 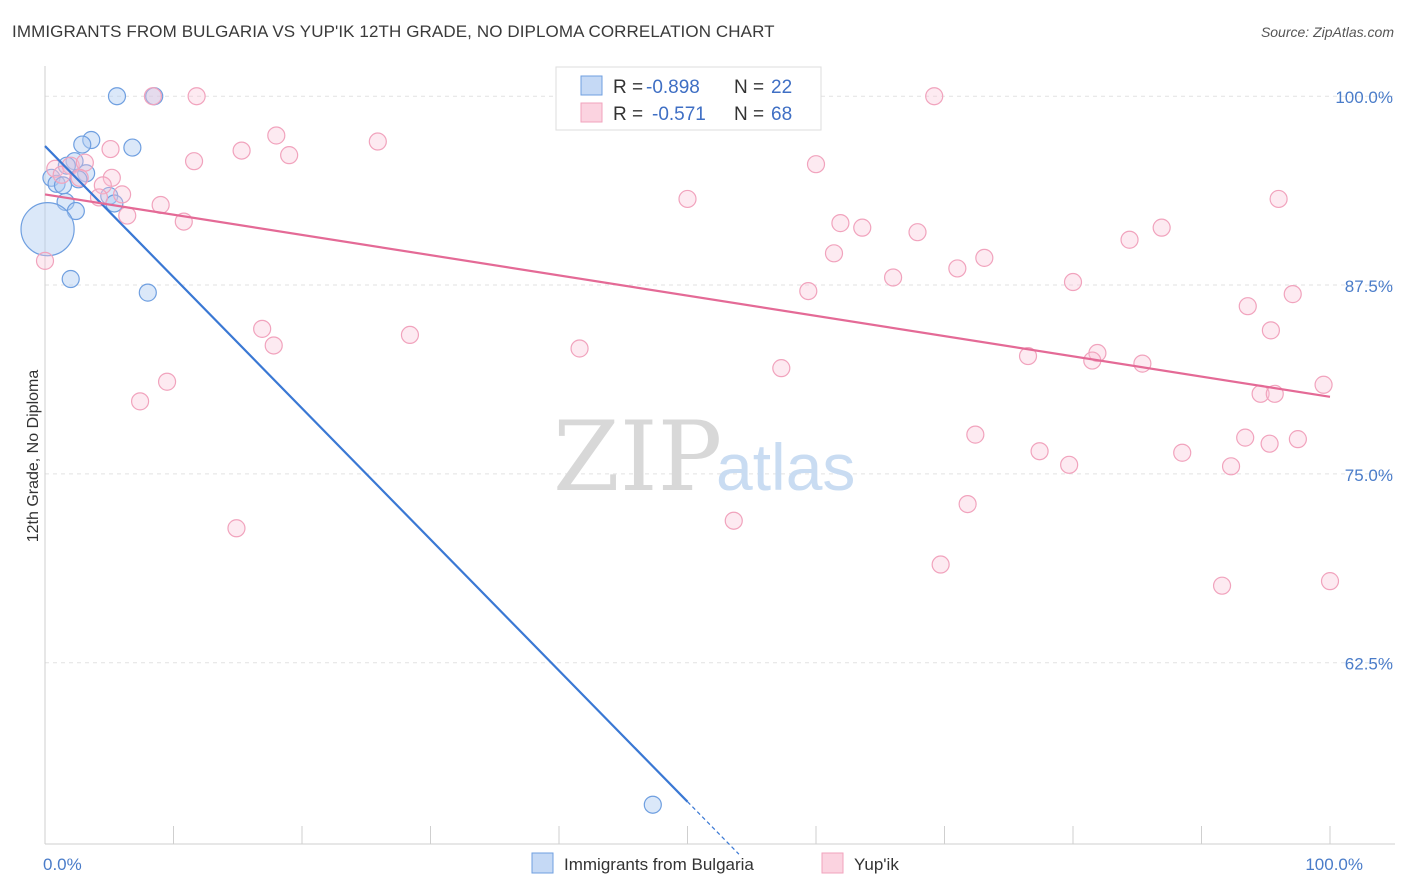 I want to click on stats-n-label-blue: N =, so click(x=749, y=87).